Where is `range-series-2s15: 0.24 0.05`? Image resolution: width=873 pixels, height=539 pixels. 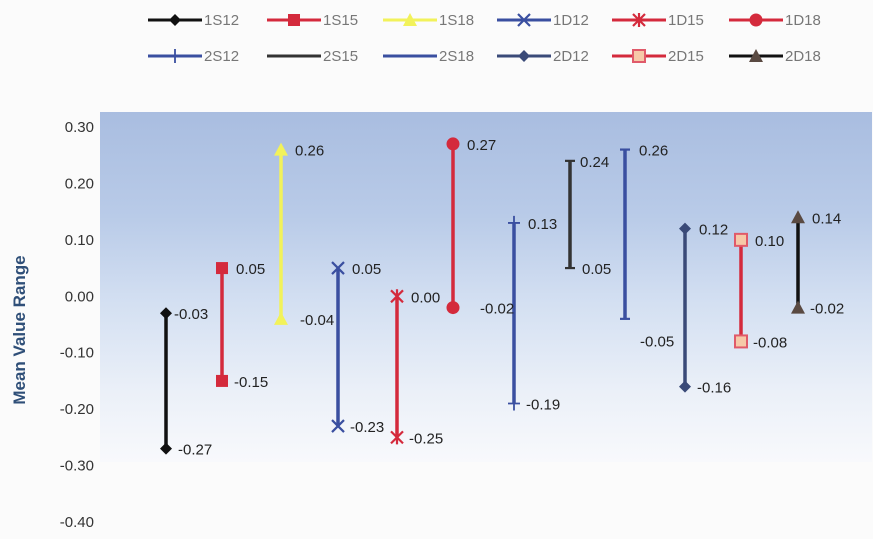
range-series-2s15: 0.24 0.05 is located at coordinates (588, 216).